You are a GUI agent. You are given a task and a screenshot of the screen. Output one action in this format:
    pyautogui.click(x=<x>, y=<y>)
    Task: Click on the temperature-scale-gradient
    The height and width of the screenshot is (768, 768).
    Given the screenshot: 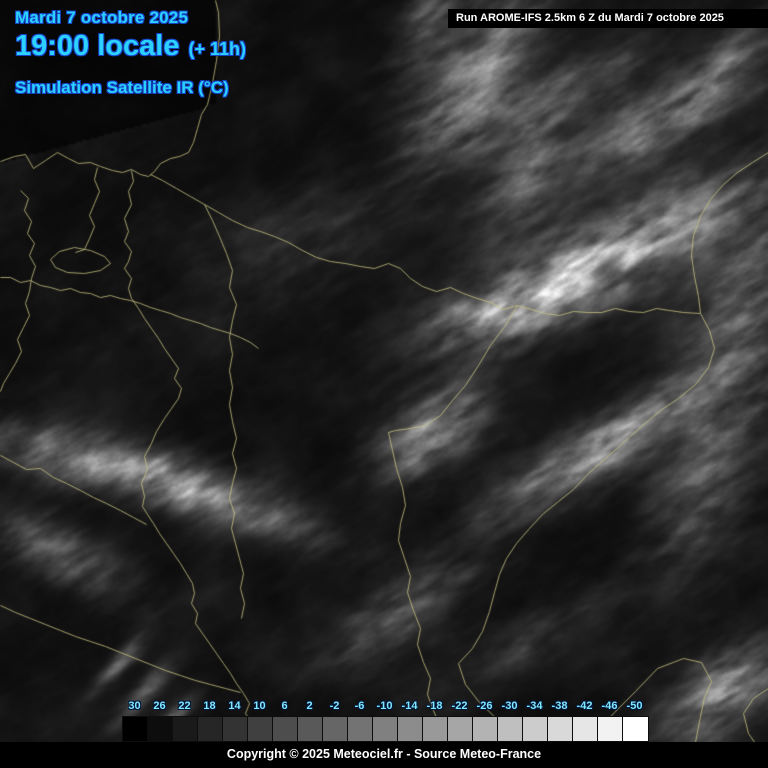 What is the action you would take?
    pyautogui.click(x=385, y=729)
    